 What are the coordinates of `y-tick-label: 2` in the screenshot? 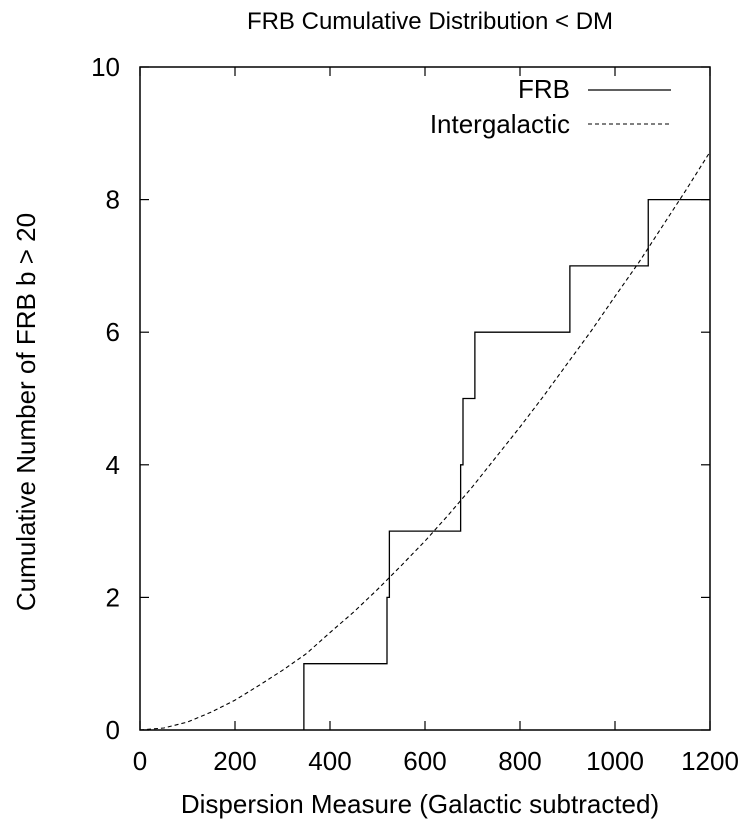 It's located at (113, 597).